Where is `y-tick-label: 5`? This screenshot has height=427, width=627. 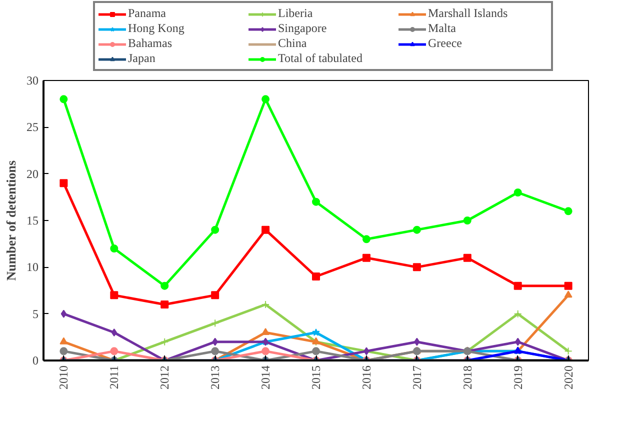
y-tick-label: 5 is located at coordinates (35, 313).